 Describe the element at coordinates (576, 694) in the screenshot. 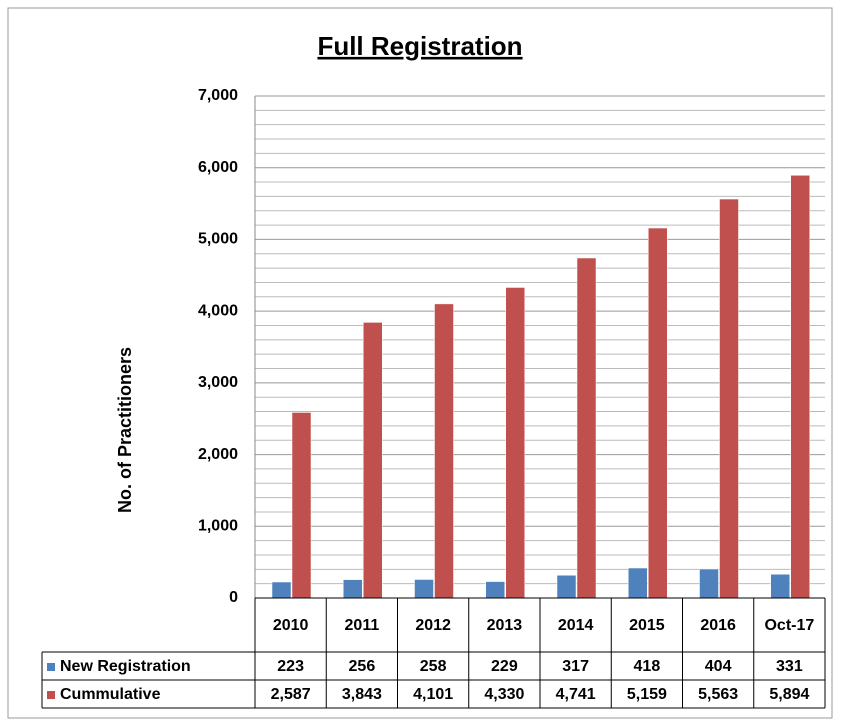

I see `data-table-value: 4,741` at that location.